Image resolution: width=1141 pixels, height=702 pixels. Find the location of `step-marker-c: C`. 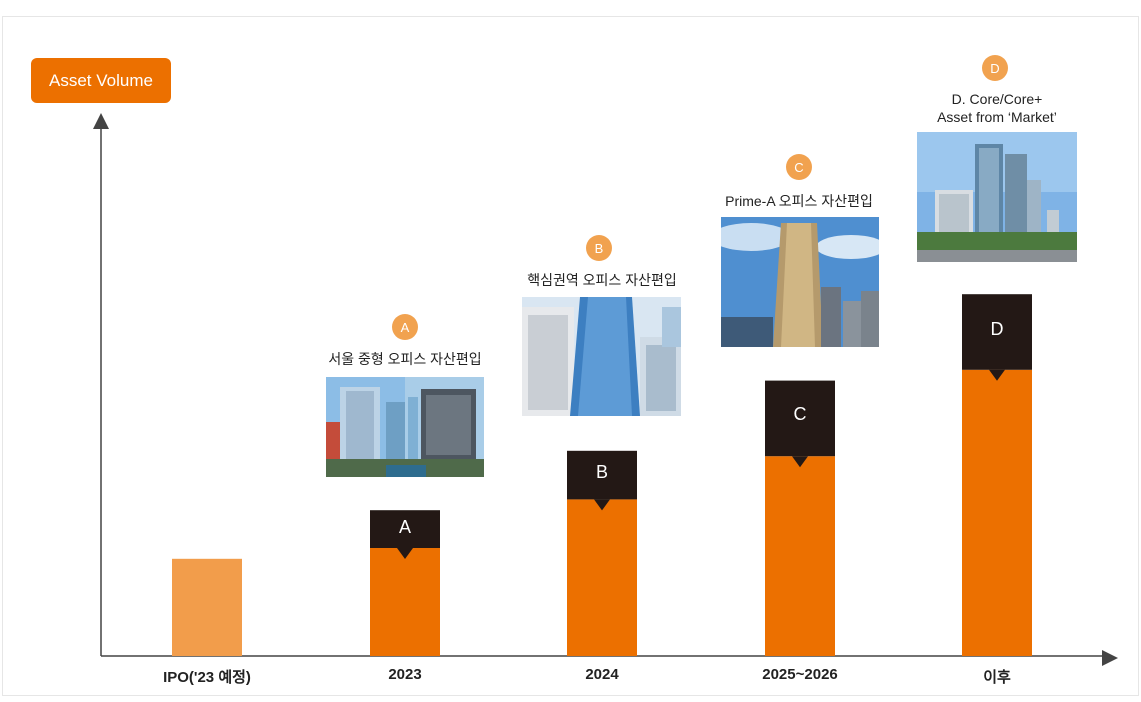

step-marker-c: C is located at coordinates (799, 167).